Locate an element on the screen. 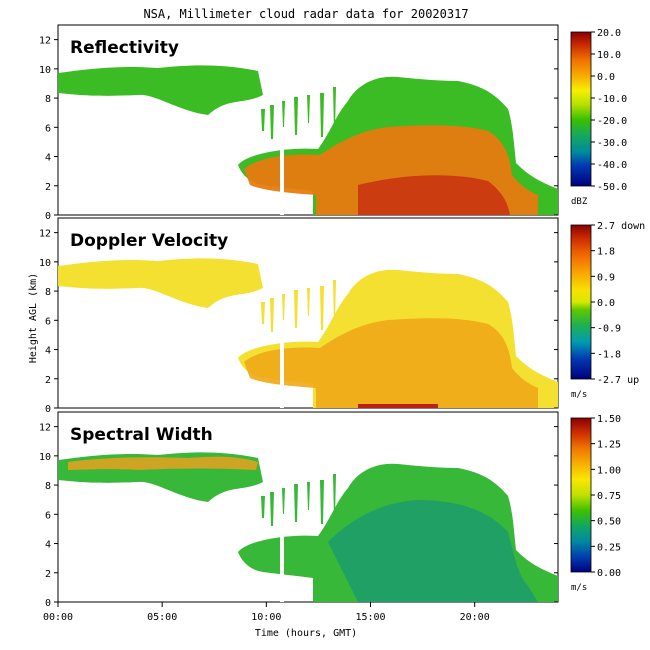  colorbar-tick-label: -0.9 is located at coordinates (609, 329).